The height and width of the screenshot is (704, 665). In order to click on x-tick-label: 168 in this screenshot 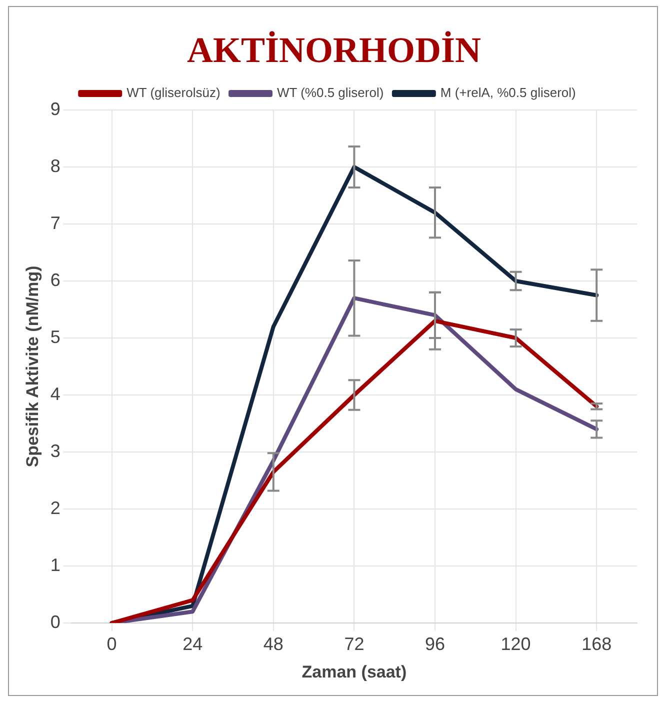, I will do `click(597, 644)`.